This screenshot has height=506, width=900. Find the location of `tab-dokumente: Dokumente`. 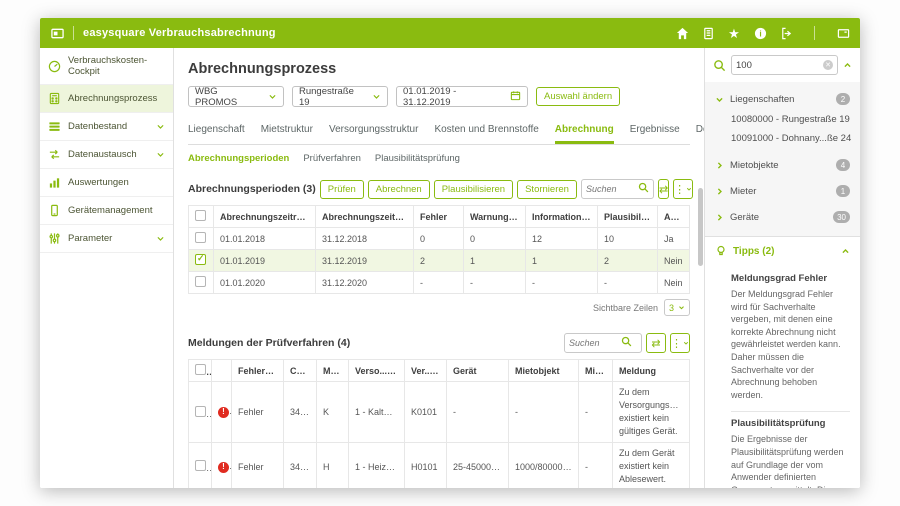

tab-dokumente: Dokumente is located at coordinates (699, 129).